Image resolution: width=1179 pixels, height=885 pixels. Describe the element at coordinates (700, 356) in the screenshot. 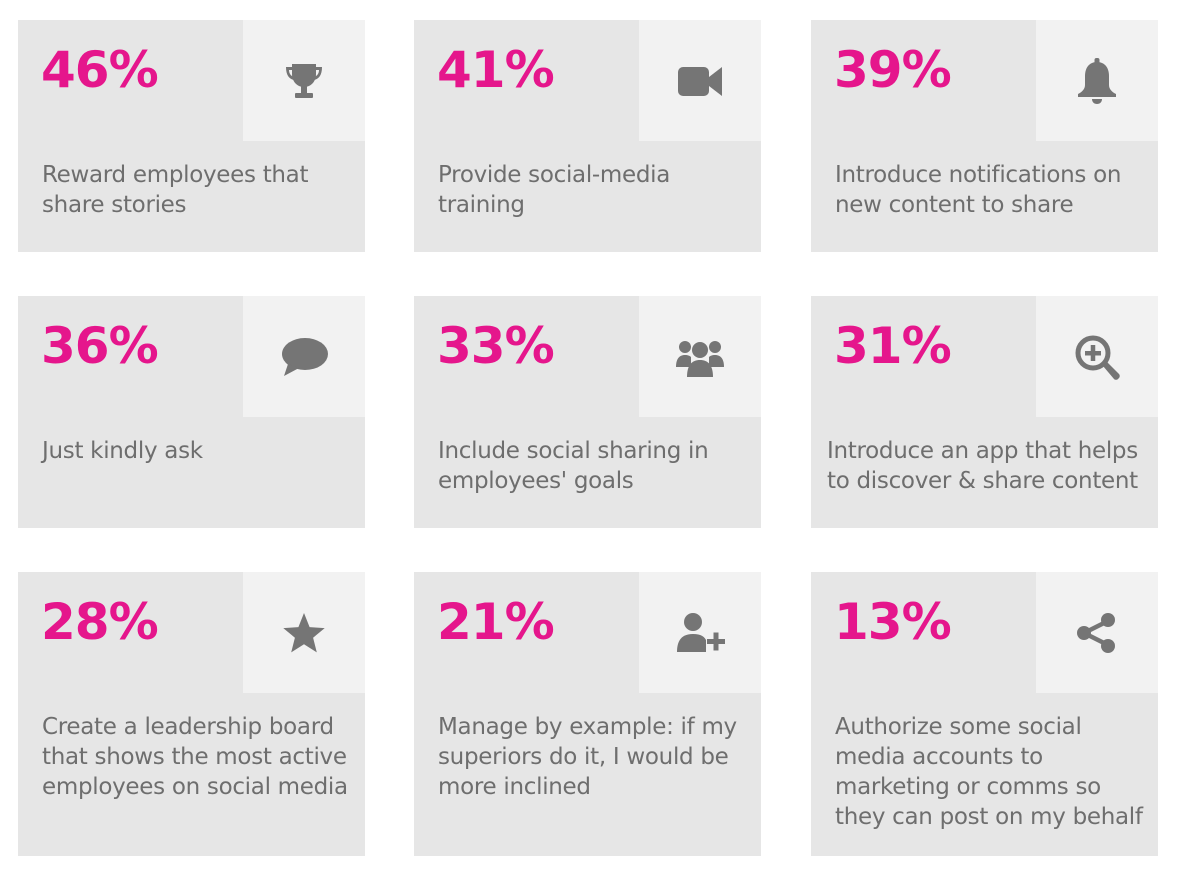

I see `group-icon` at that location.